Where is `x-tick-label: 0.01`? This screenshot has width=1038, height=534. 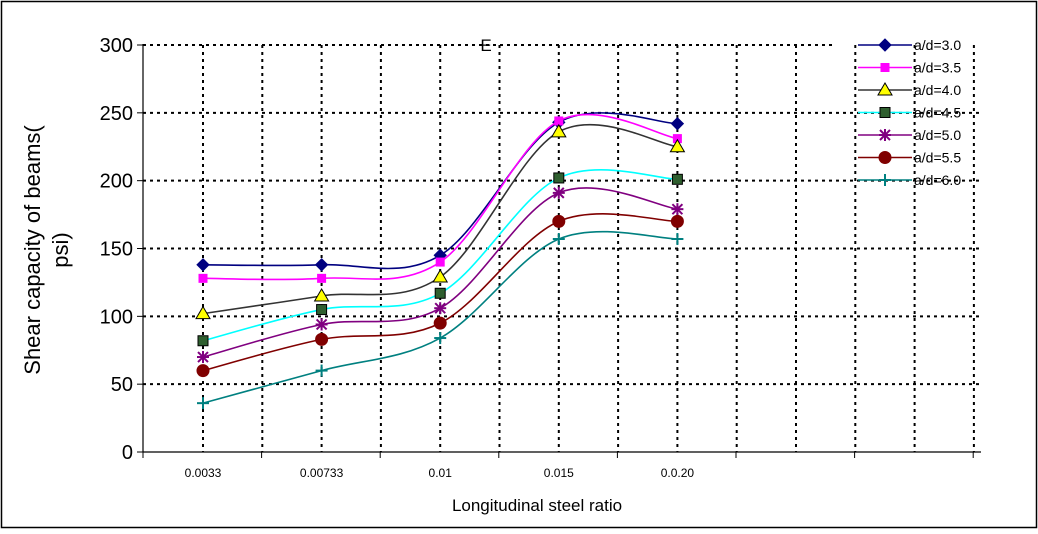
x-tick-label: 0.01 is located at coordinates (441, 473).